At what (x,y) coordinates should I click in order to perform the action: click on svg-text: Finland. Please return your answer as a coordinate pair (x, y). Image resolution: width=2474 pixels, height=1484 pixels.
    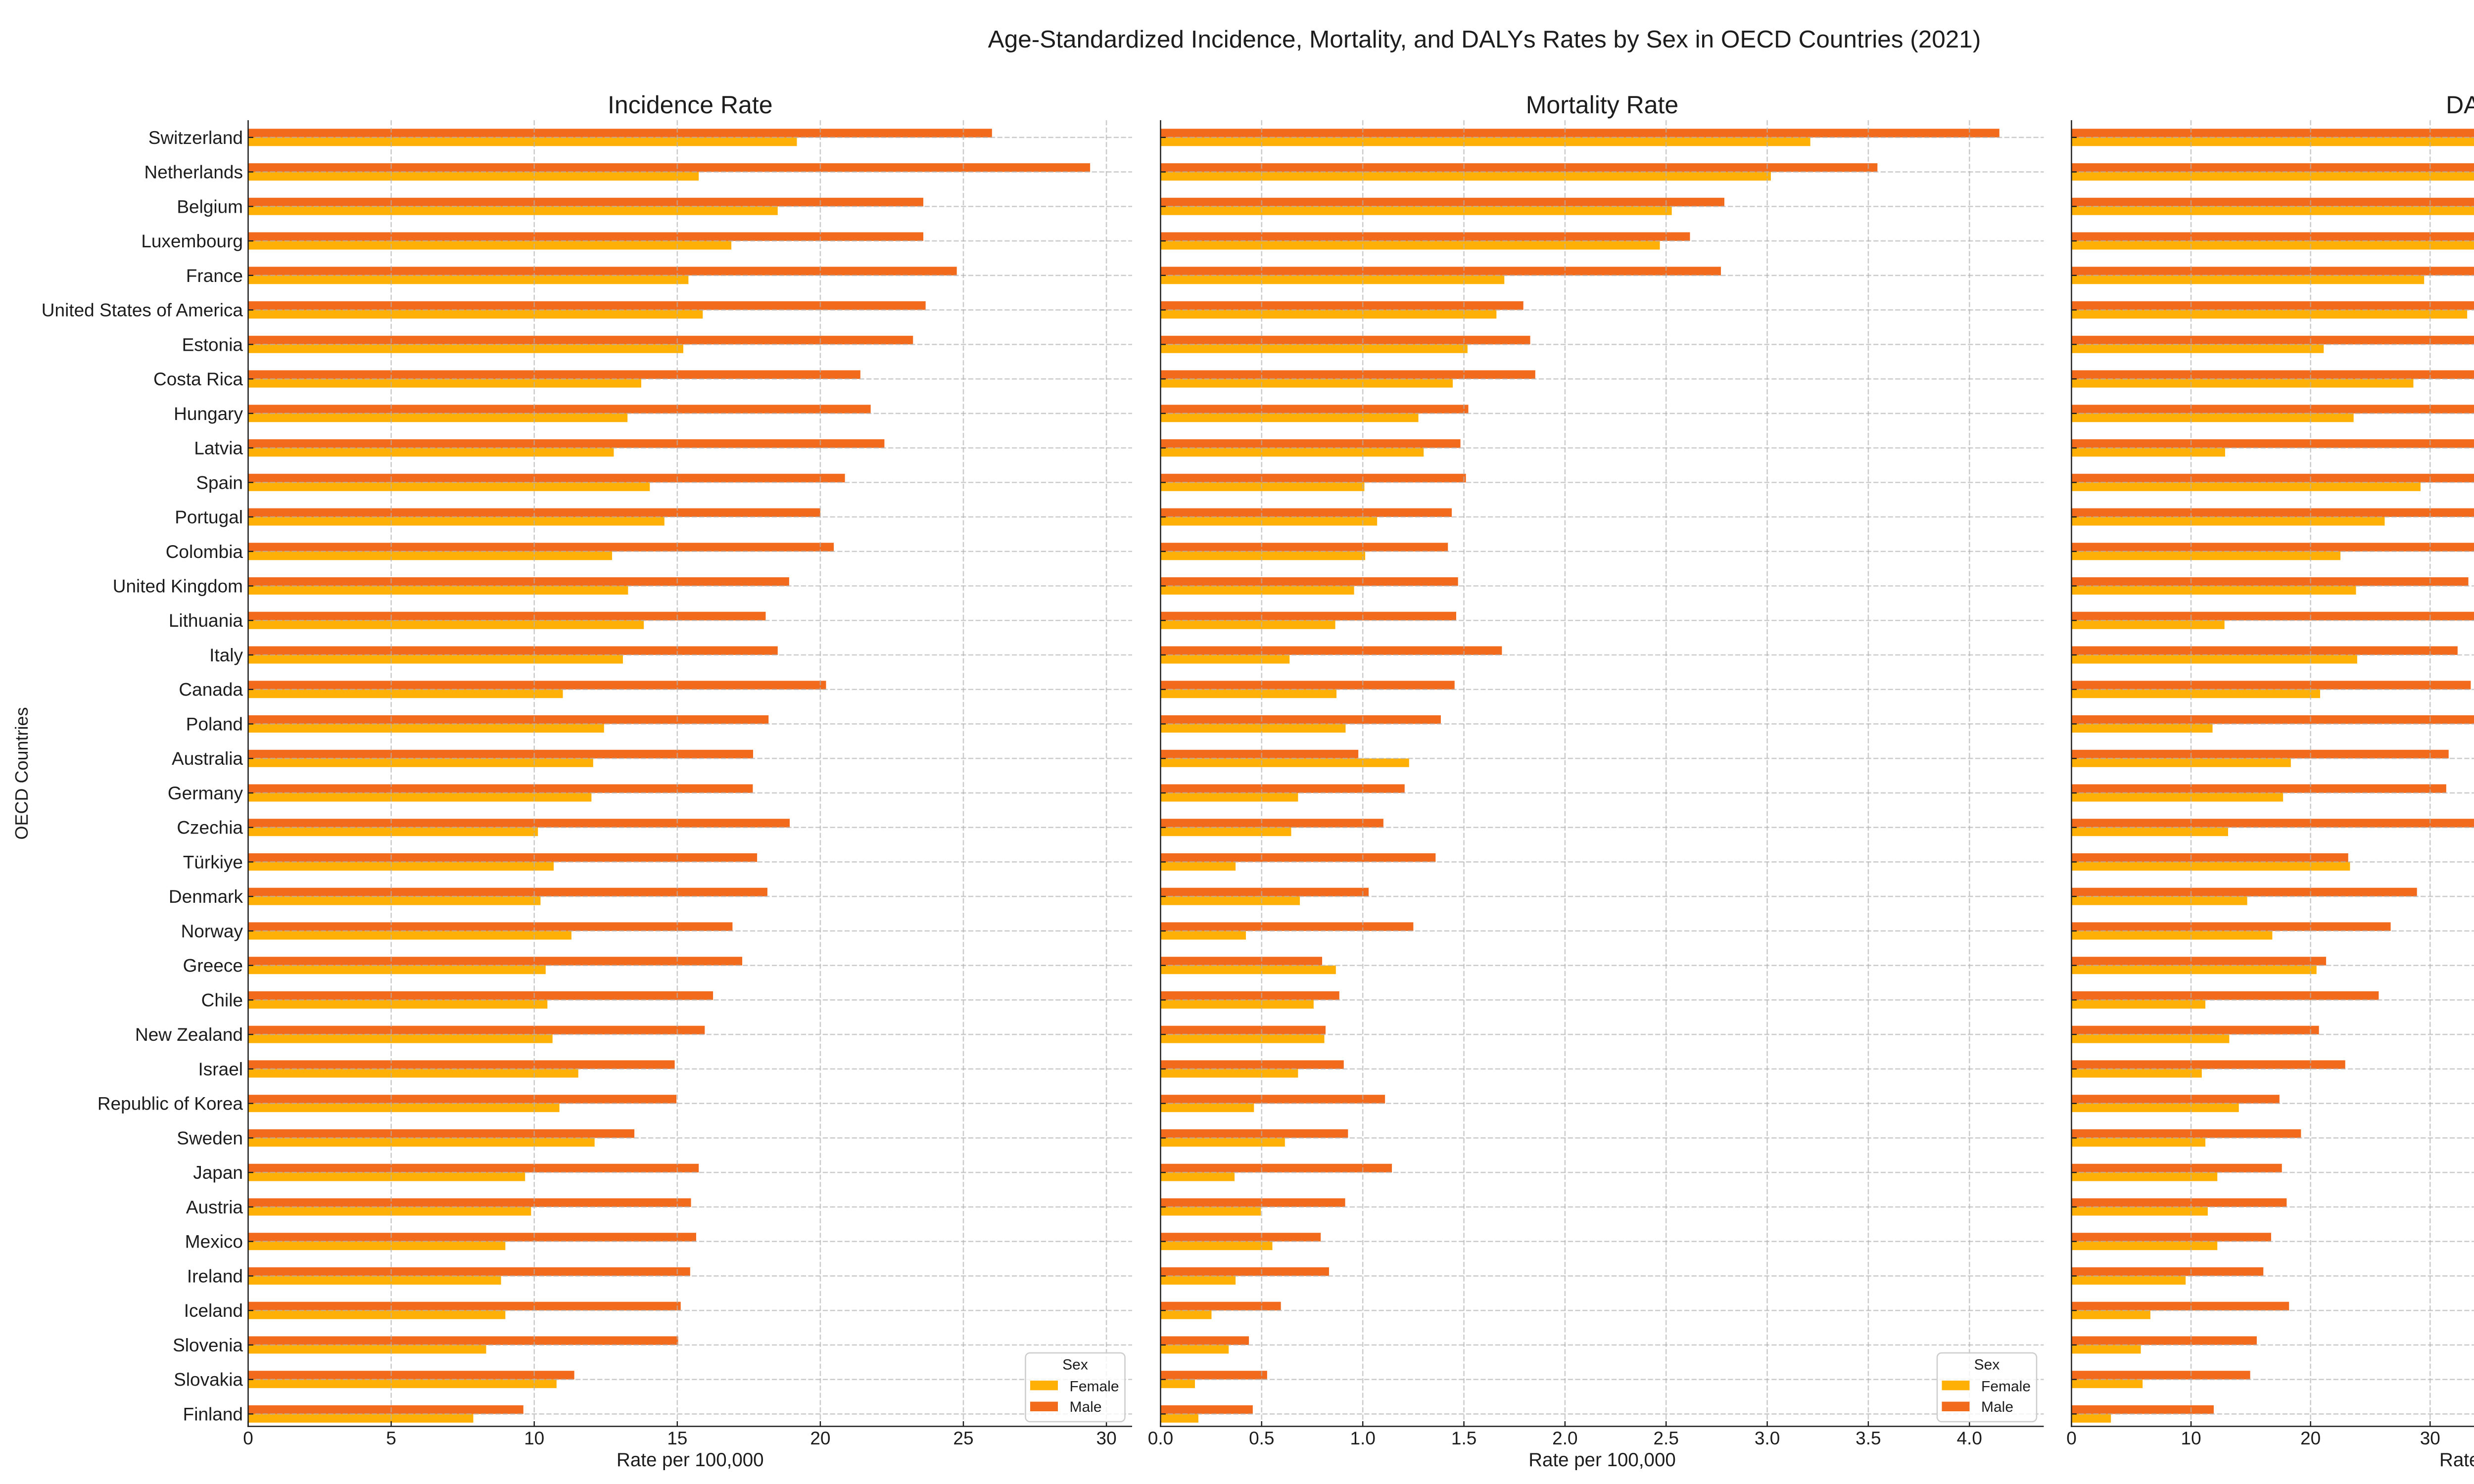
    Looking at the image, I should click on (213, 1414).